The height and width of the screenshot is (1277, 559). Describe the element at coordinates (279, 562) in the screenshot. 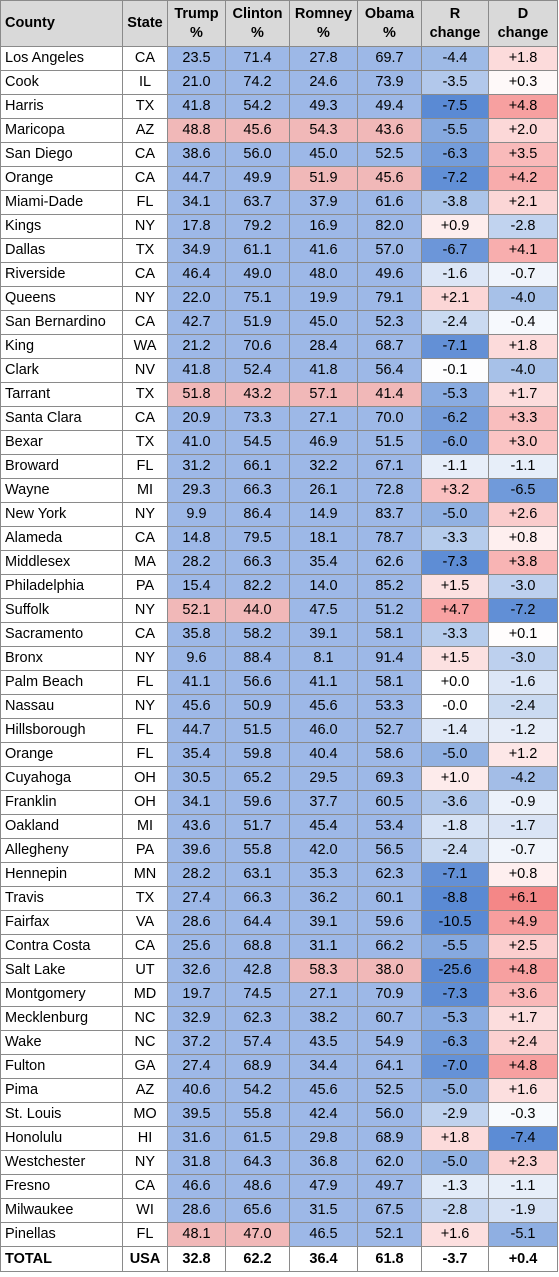

I see `table-row: Middlesex MA 28.2 66.3 35.4 62.6 -7.3 +3.8` at that location.